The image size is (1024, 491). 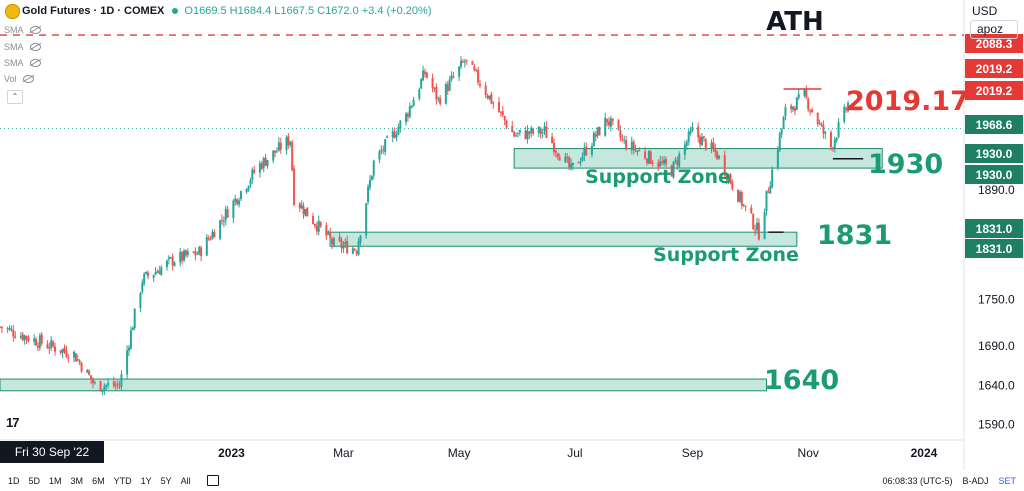 What do you see at coordinates (917, 480) in the screenshot?
I see `clock-readout: 06:08:33 (UTC-5)` at bounding box center [917, 480].